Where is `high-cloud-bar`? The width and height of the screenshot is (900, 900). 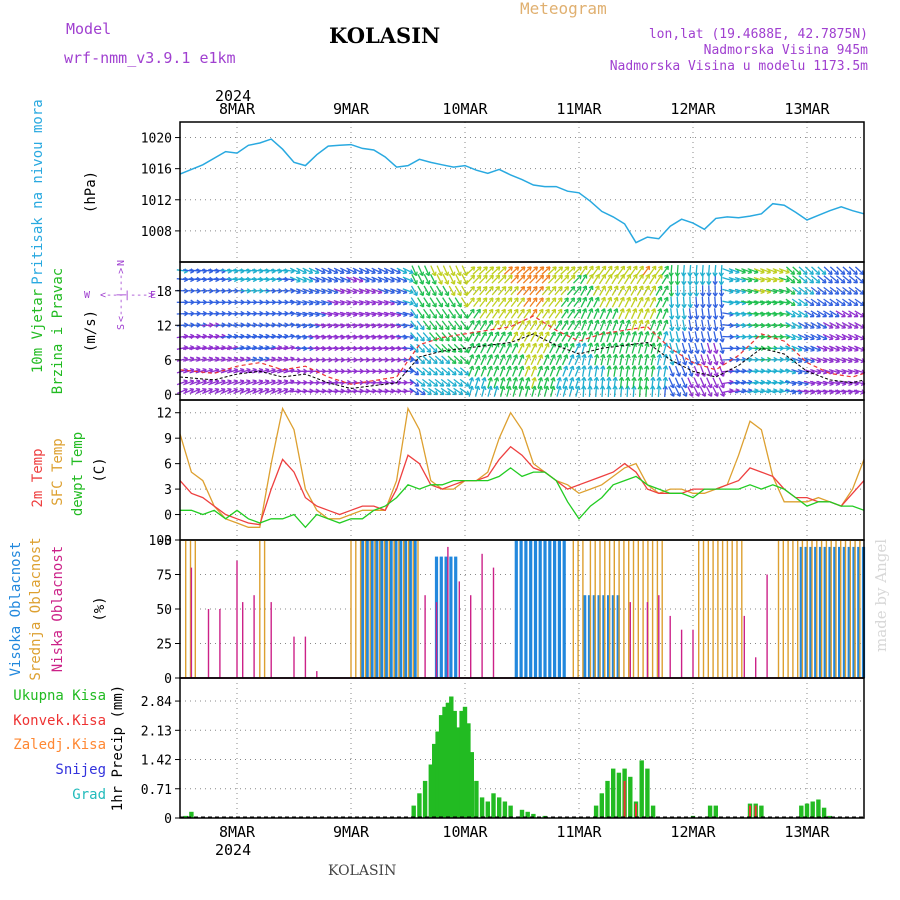 high-cloud-bar is located at coordinates (516, 609).